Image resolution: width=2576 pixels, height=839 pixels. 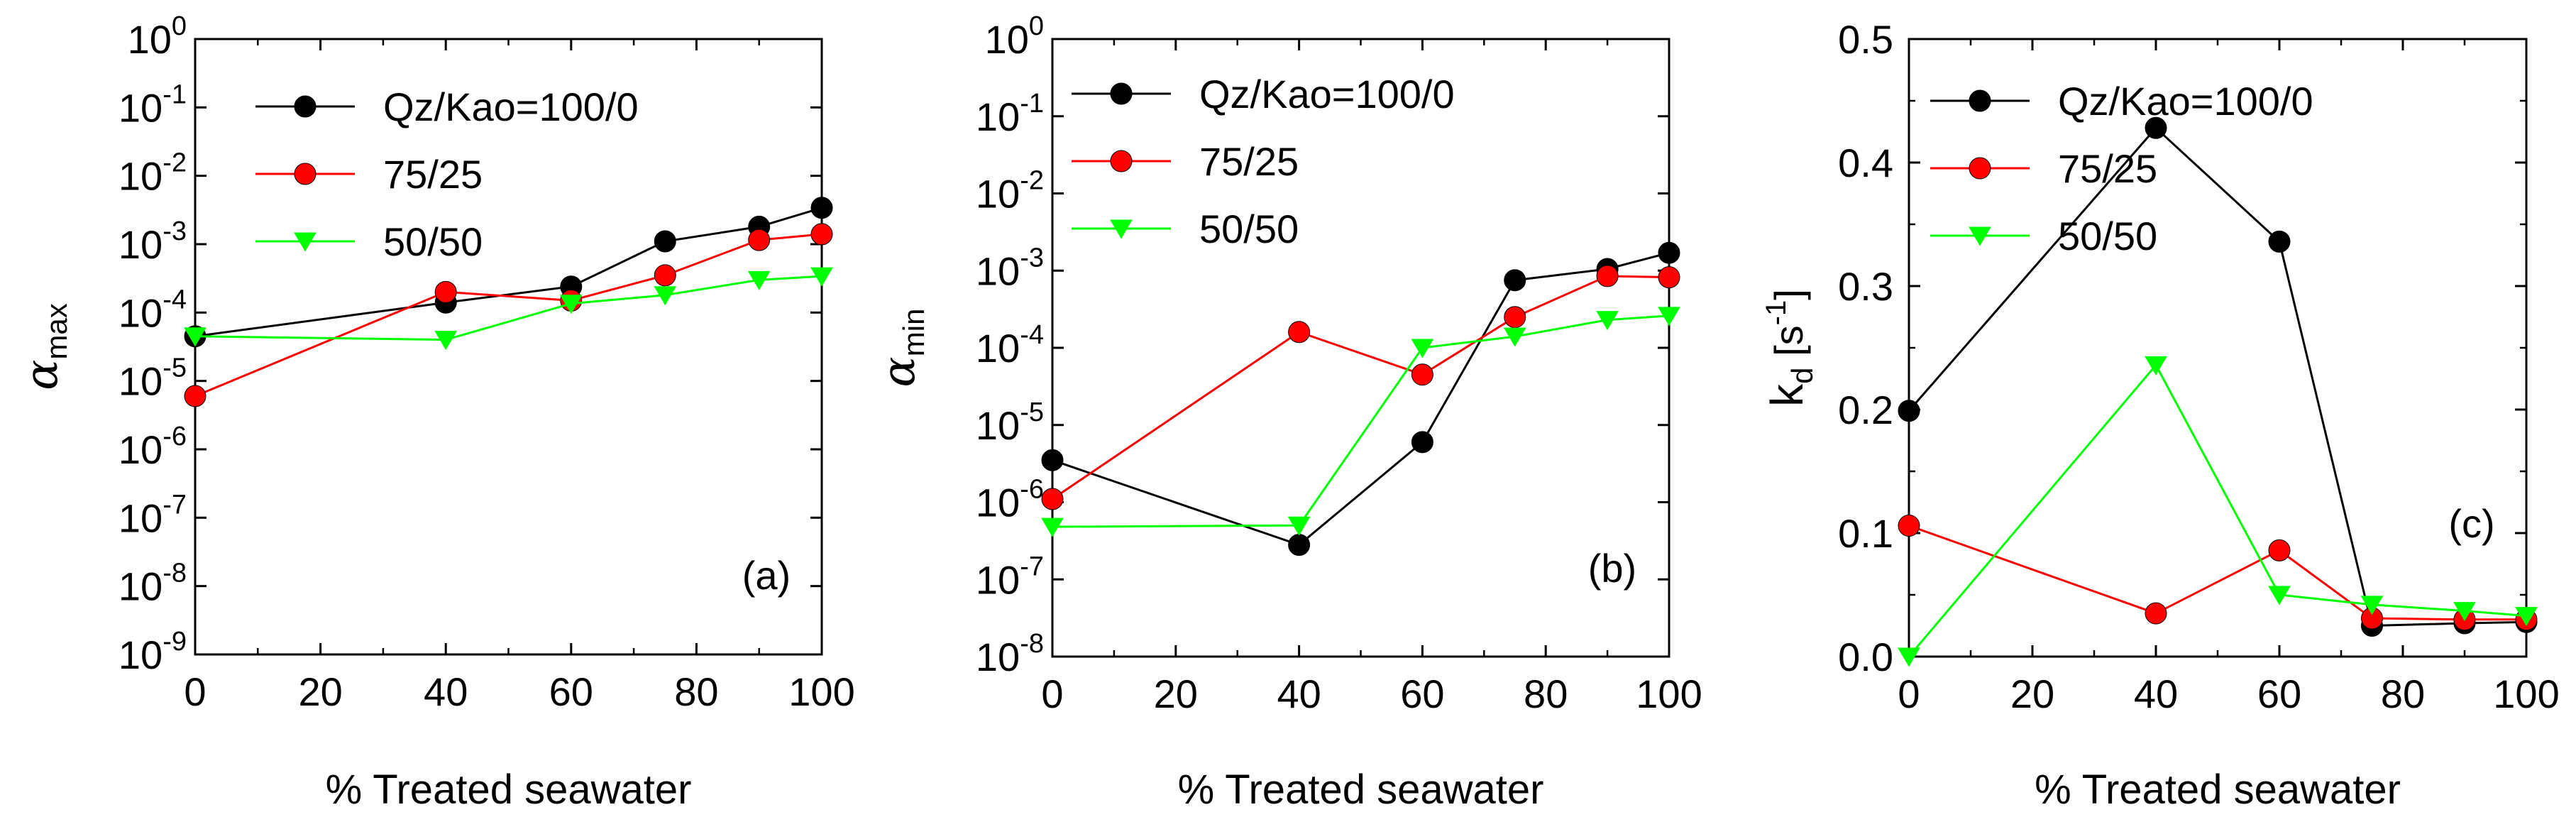 I want to click on x-tick-label: 40, so click(x=1299, y=694).